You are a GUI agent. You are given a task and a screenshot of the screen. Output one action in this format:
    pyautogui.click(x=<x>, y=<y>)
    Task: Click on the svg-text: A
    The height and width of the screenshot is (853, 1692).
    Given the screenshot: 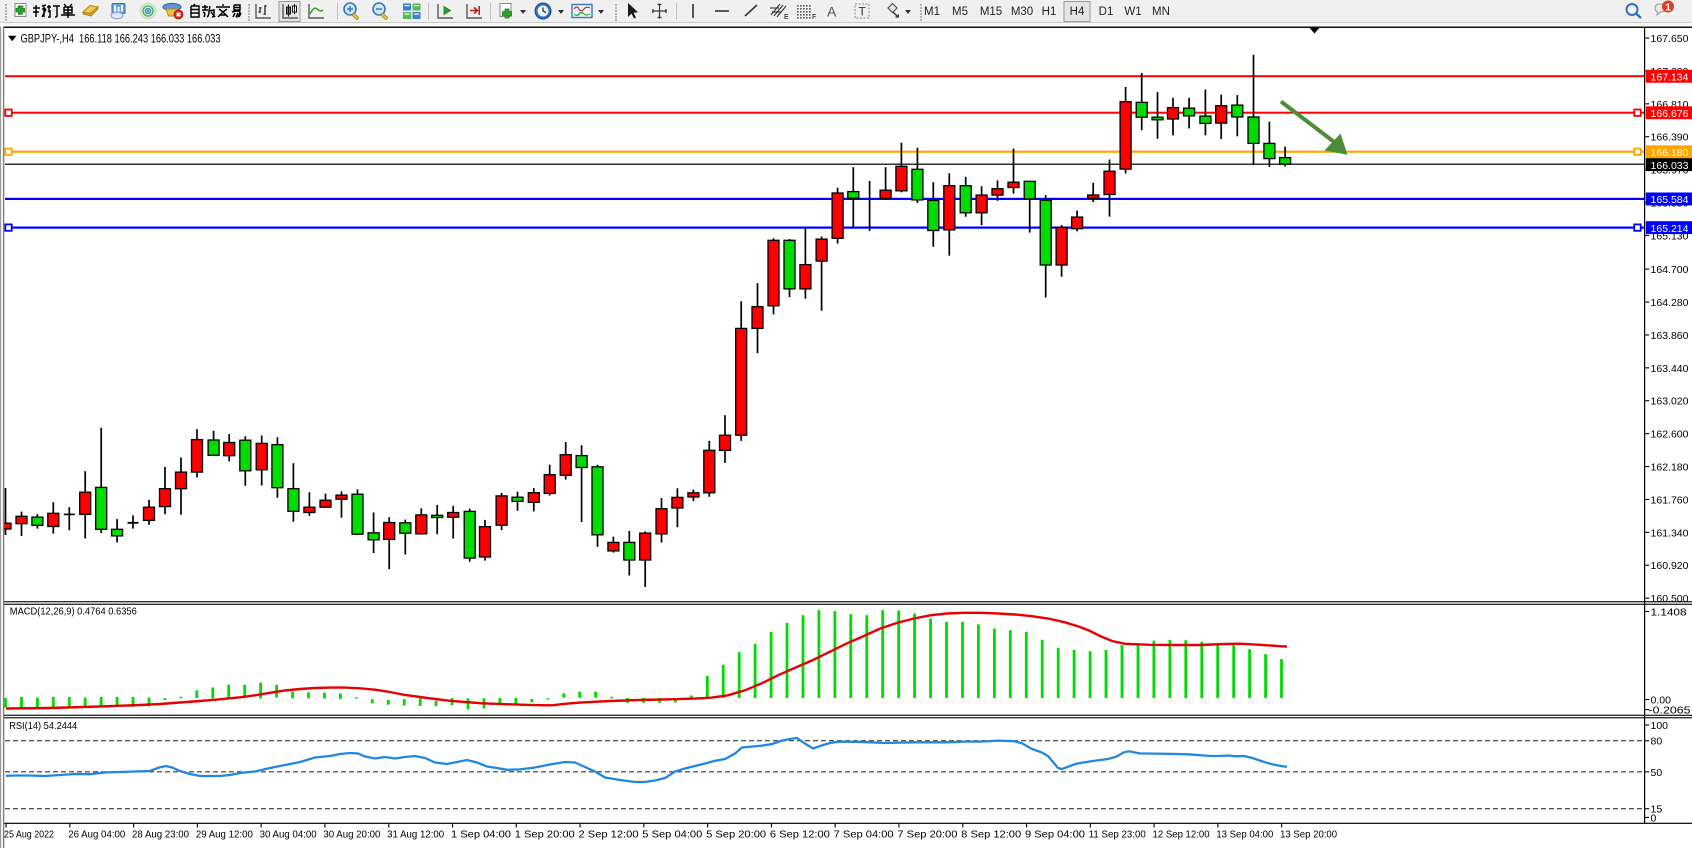 What is the action you would take?
    pyautogui.click(x=832, y=12)
    